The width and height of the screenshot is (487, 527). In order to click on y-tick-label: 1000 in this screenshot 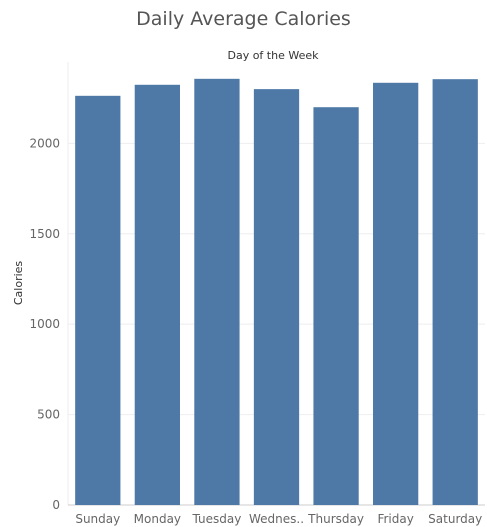, I will do `click(44, 324)`.